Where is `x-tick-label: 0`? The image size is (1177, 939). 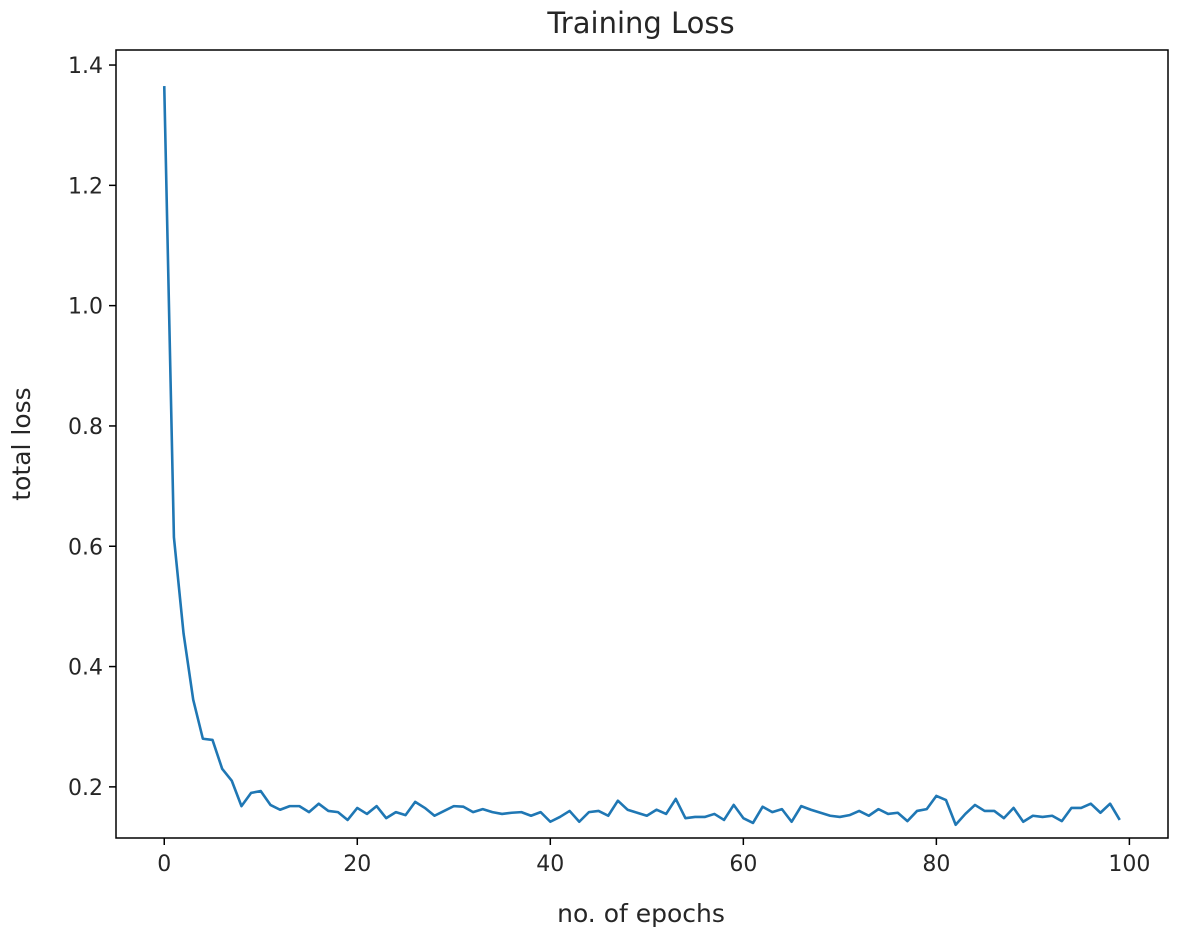 x-tick-label: 0 is located at coordinates (164, 864).